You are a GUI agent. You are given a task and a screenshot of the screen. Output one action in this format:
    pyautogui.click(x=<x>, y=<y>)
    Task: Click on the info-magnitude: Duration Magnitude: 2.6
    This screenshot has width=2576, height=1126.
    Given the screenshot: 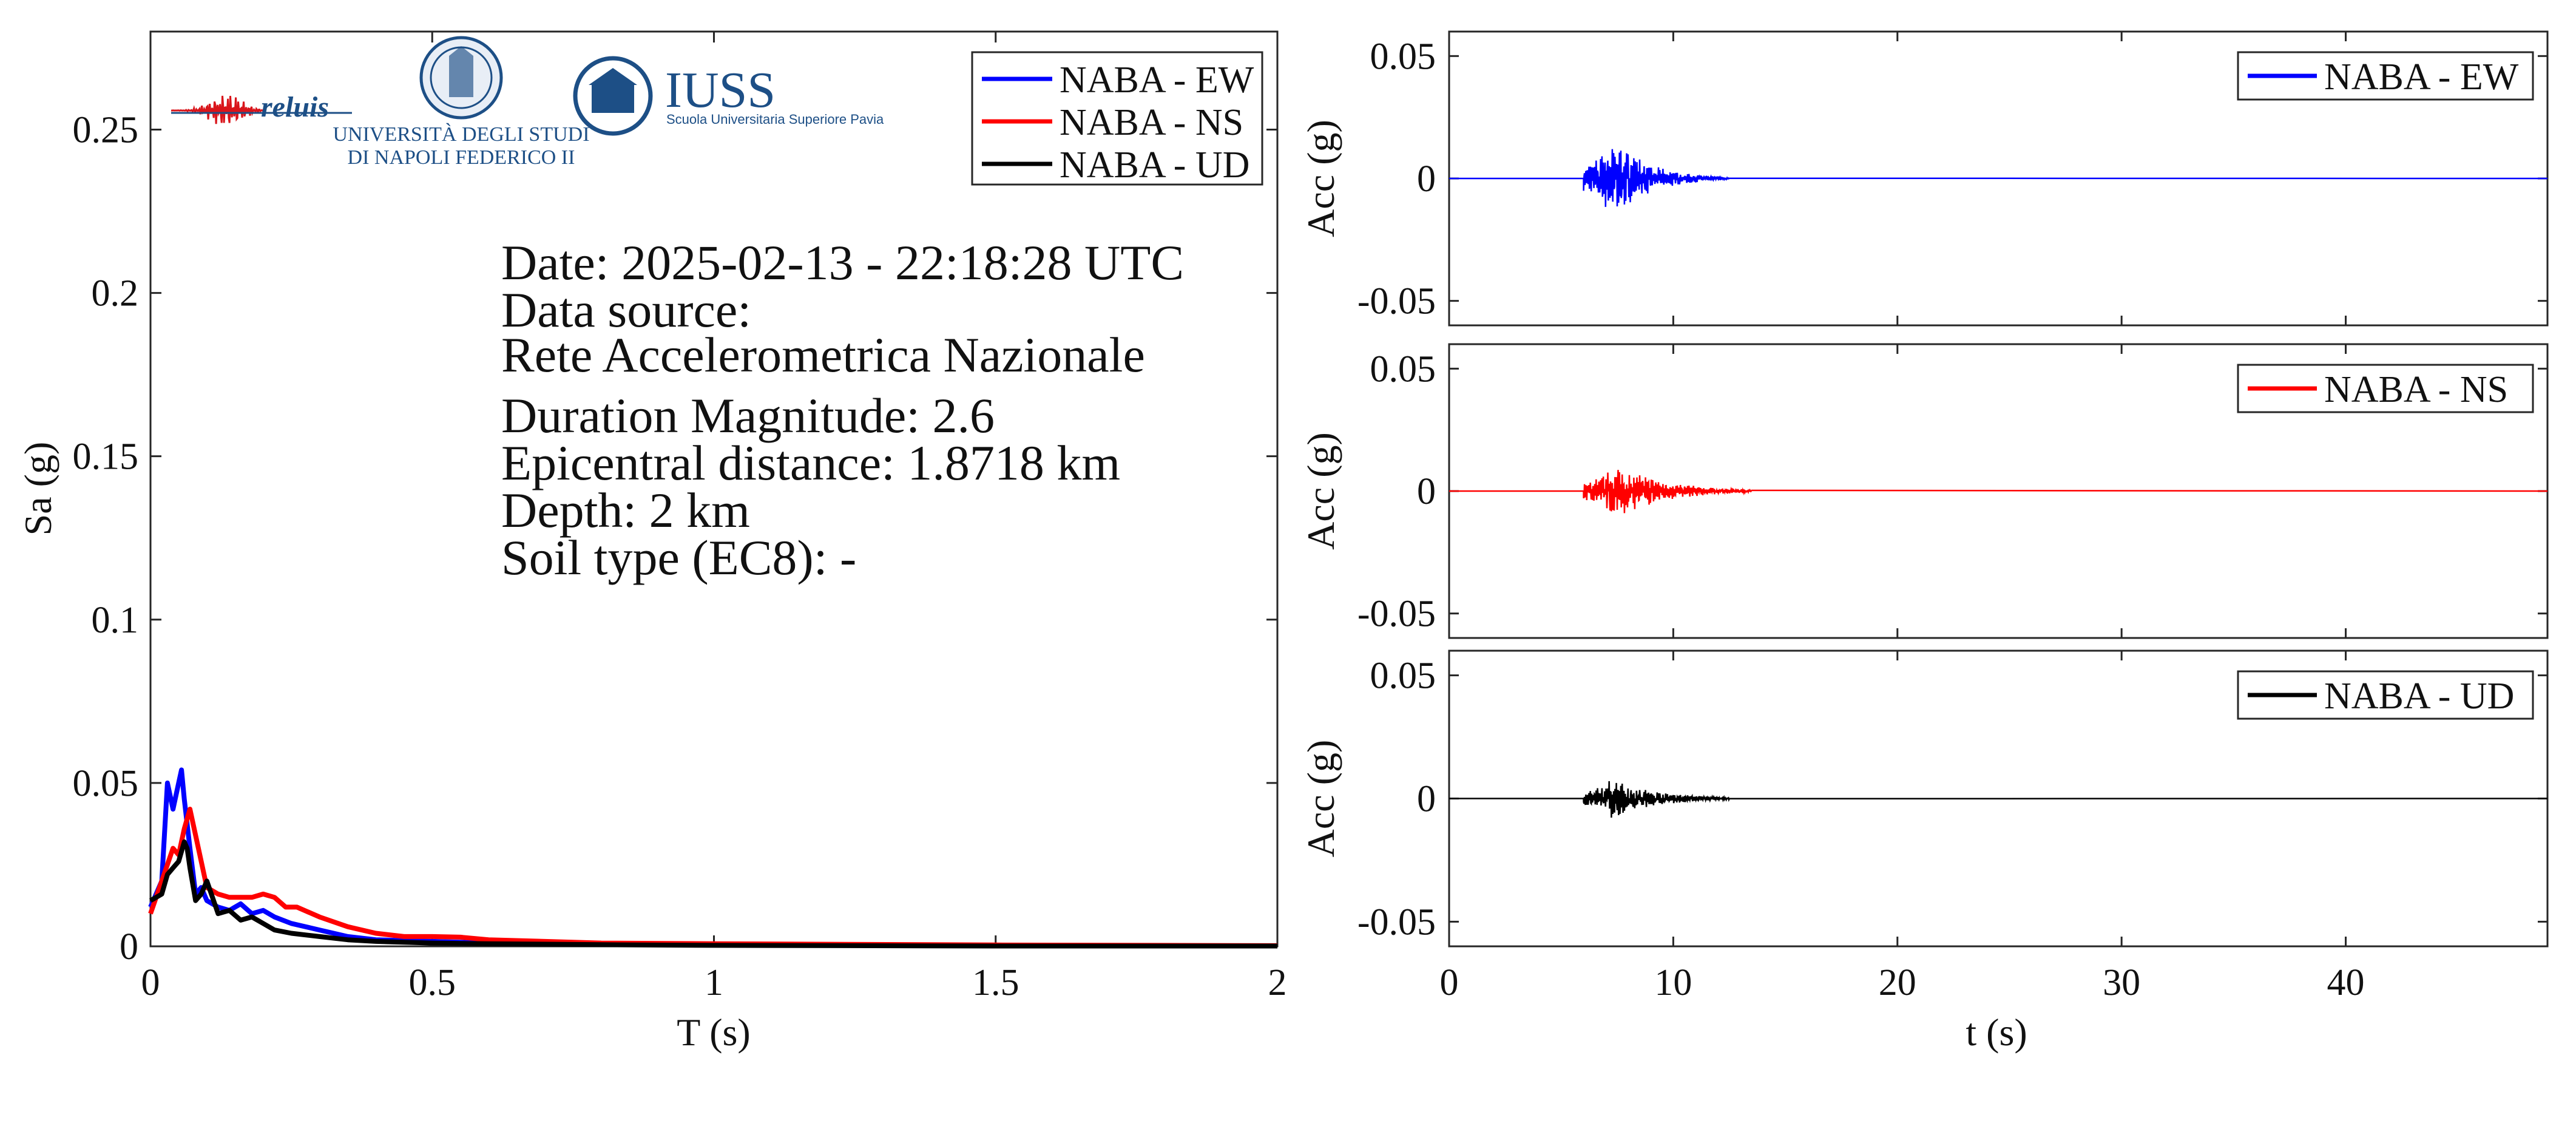 What is the action you would take?
    pyautogui.click(x=748, y=415)
    